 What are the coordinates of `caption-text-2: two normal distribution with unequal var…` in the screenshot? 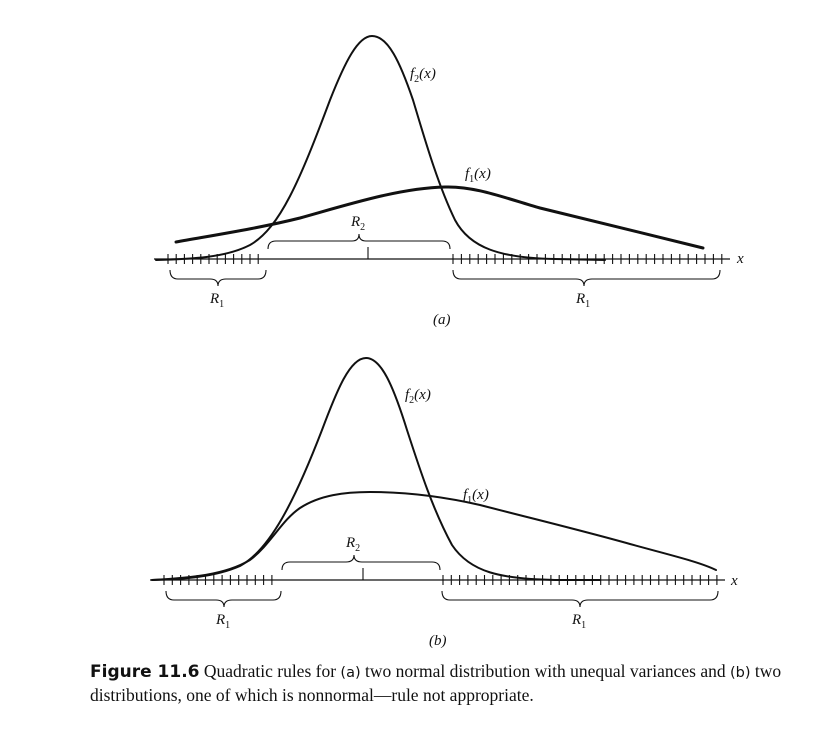 It's located at (545, 671).